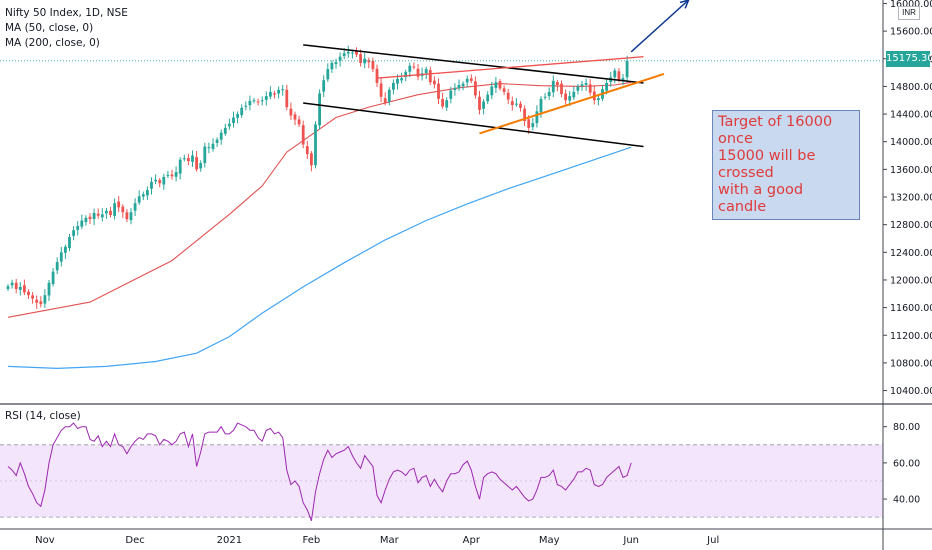  I want to click on currency-button: INR, so click(909, 13).